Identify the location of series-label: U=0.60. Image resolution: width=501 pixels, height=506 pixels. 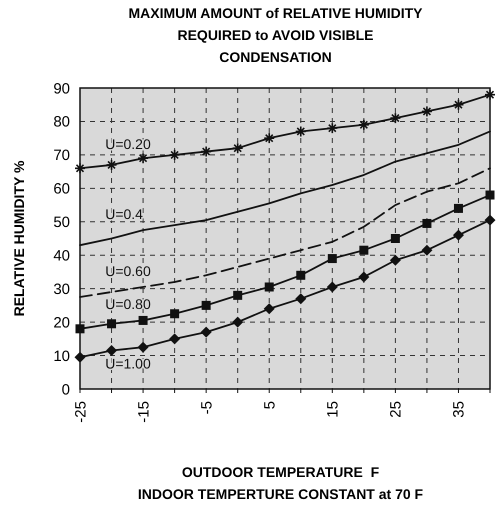
(128, 270).